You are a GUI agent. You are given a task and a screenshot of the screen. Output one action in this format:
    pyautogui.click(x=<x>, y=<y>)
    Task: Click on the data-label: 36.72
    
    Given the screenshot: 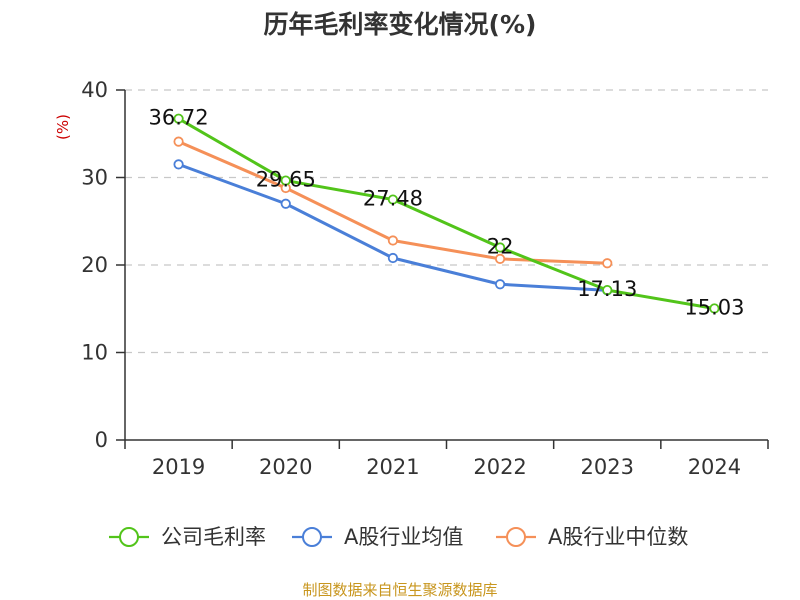 What is the action you would take?
    pyautogui.click(x=179, y=118)
    